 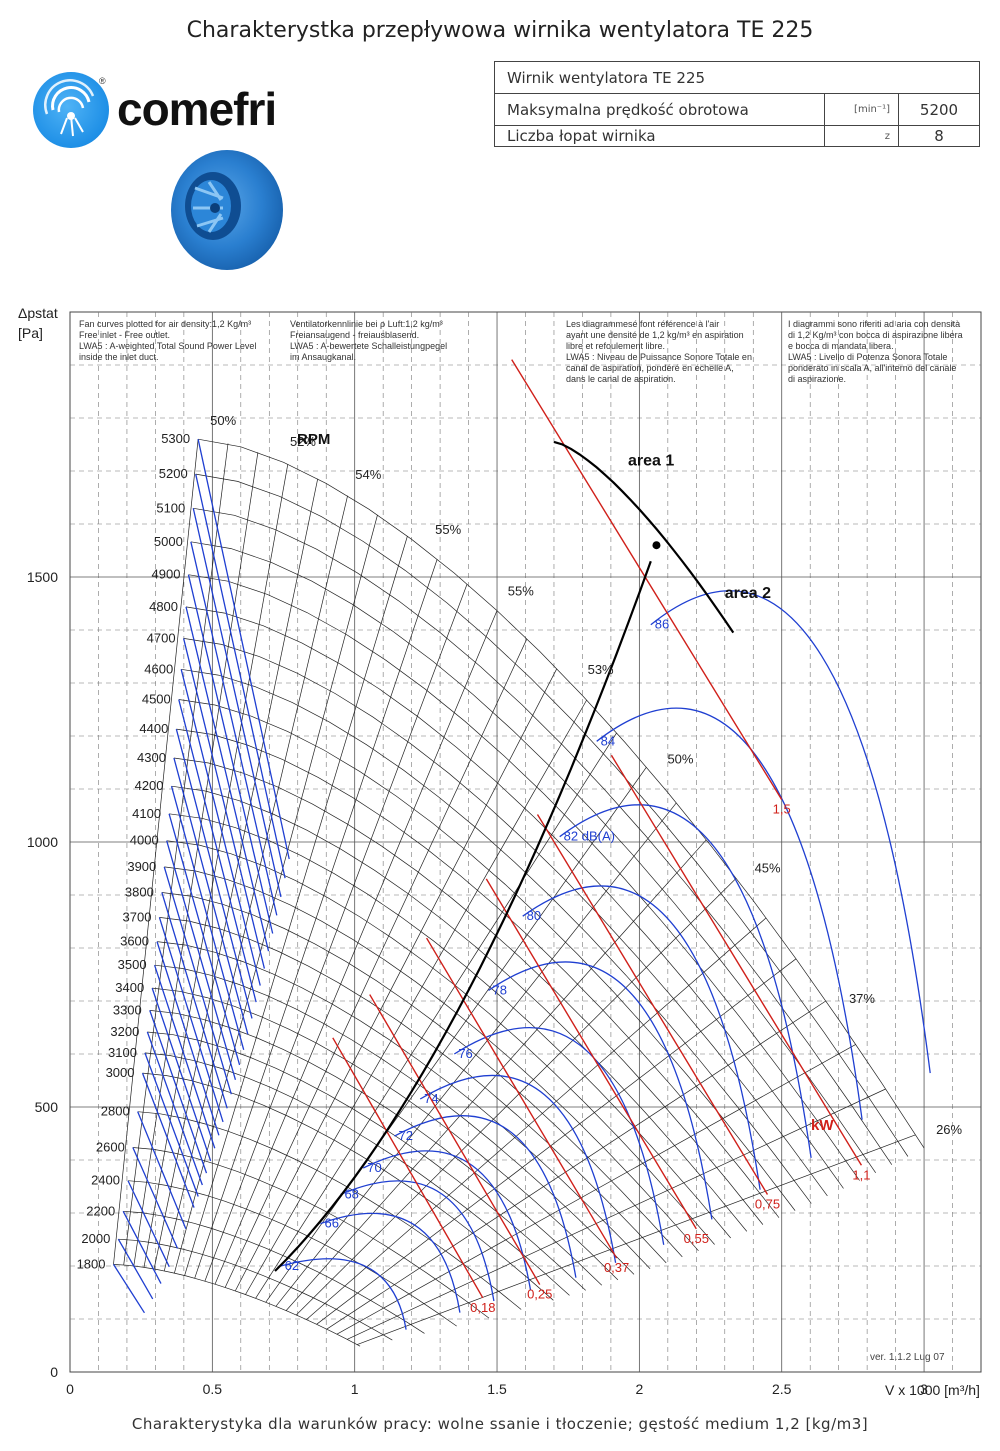 What do you see at coordinates (539, 1294) in the screenshot?
I see `power-value-label: 0,25` at bounding box center [539, 1294].